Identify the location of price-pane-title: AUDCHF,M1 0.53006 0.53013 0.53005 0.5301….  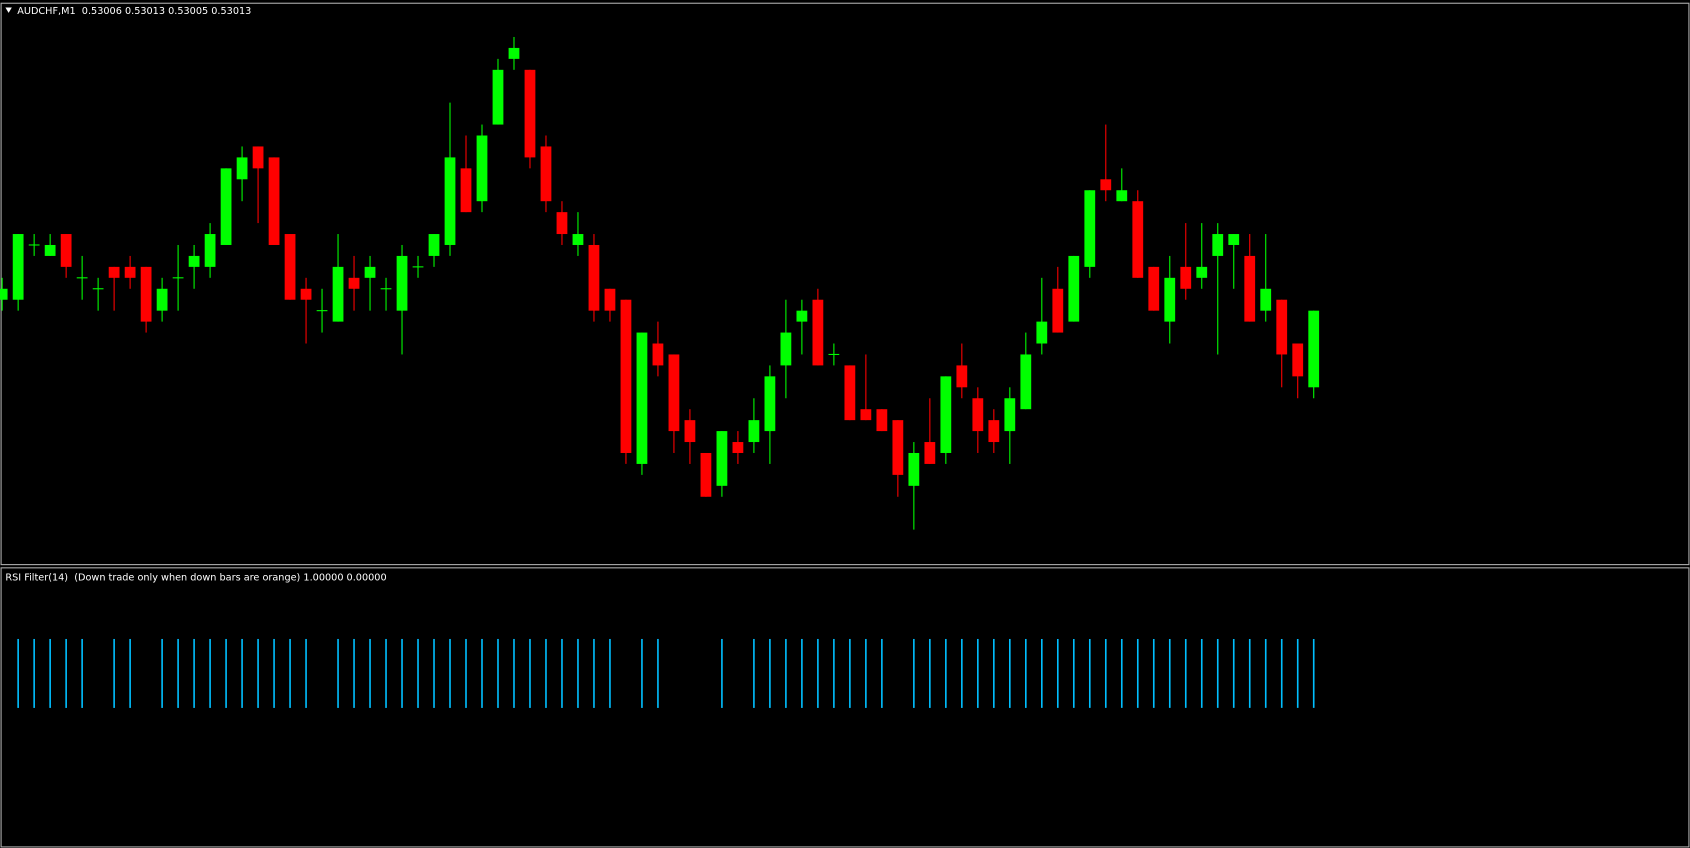
(134, 11).